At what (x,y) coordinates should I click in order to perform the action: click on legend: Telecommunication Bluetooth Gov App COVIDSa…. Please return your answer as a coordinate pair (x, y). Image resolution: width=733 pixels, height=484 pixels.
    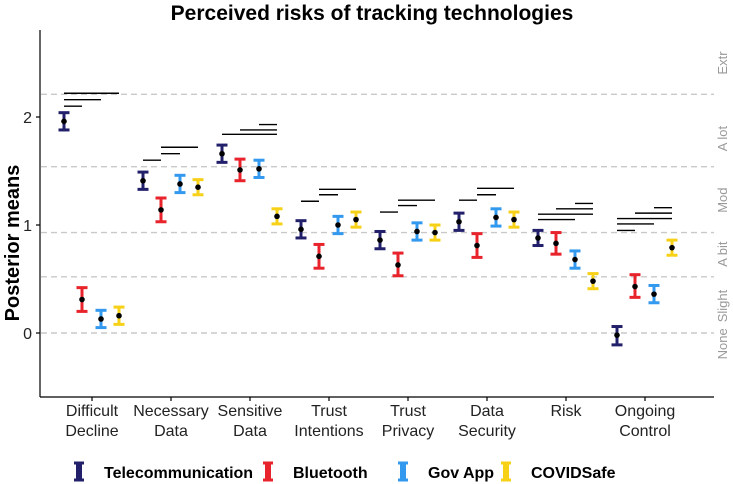
    Looking at the image, I should click on (345, 471).